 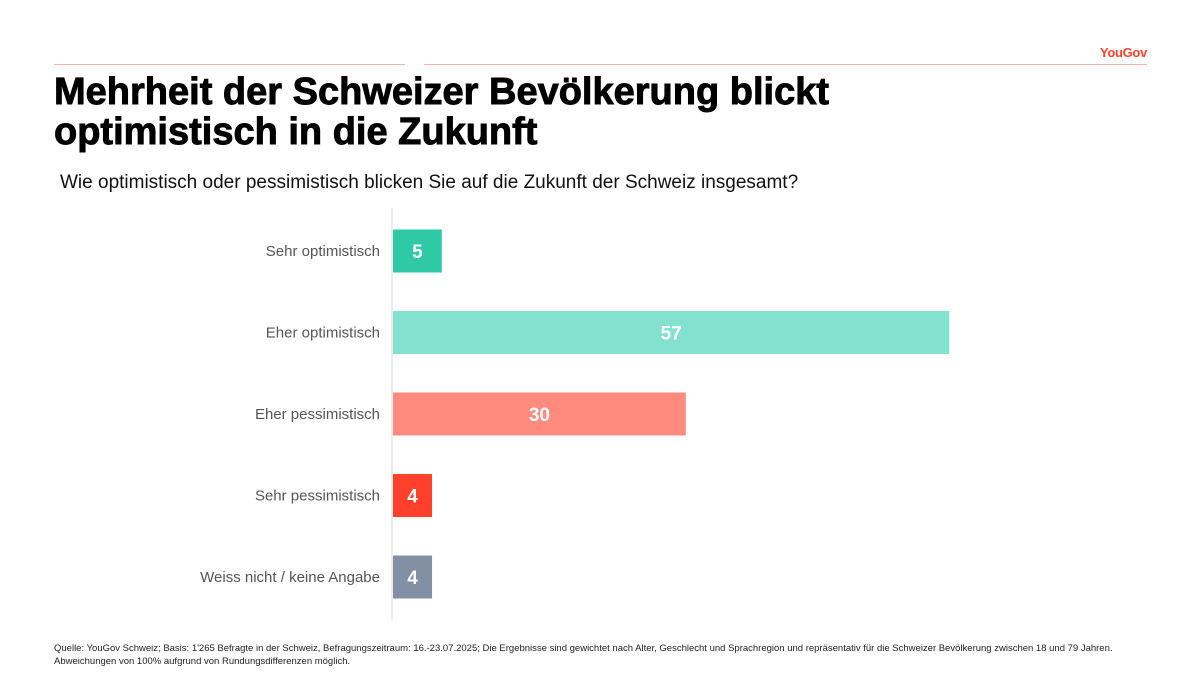 I want to click on bar-value-label: 57, so click(x=671, y=334).